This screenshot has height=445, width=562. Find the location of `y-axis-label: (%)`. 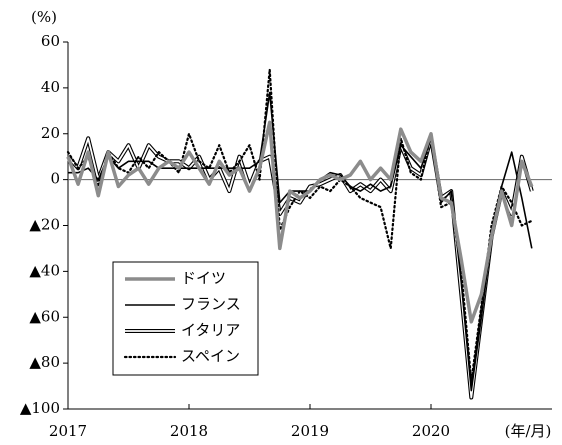

y-axis-label: (%) is located at coordinates (44, 17).